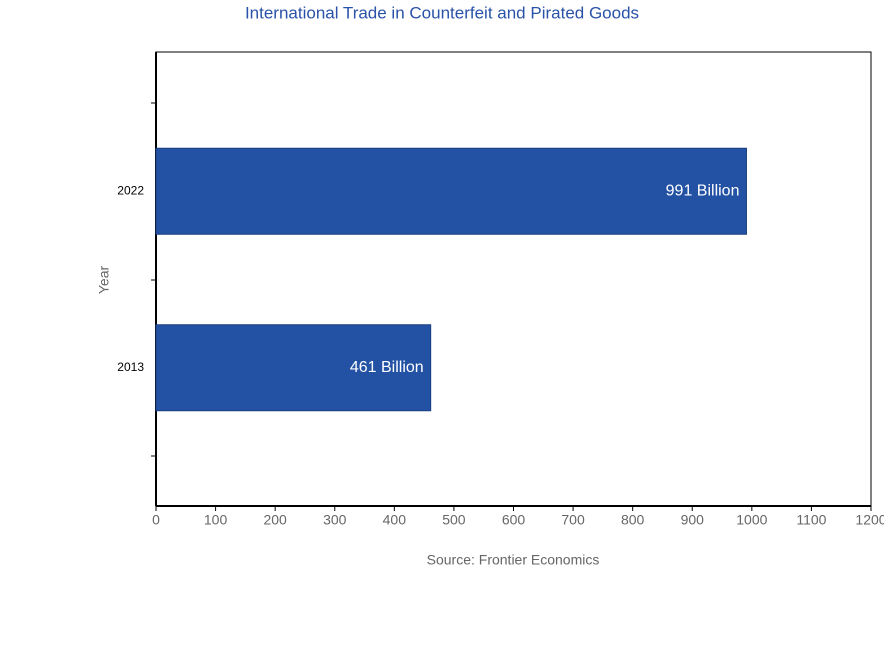 This screenshot has height=650, width=884. What do you see at coordinates (130, 190) in the screenshot?
I see `y-tick-label: 2022` at bounding box center [130, 190].